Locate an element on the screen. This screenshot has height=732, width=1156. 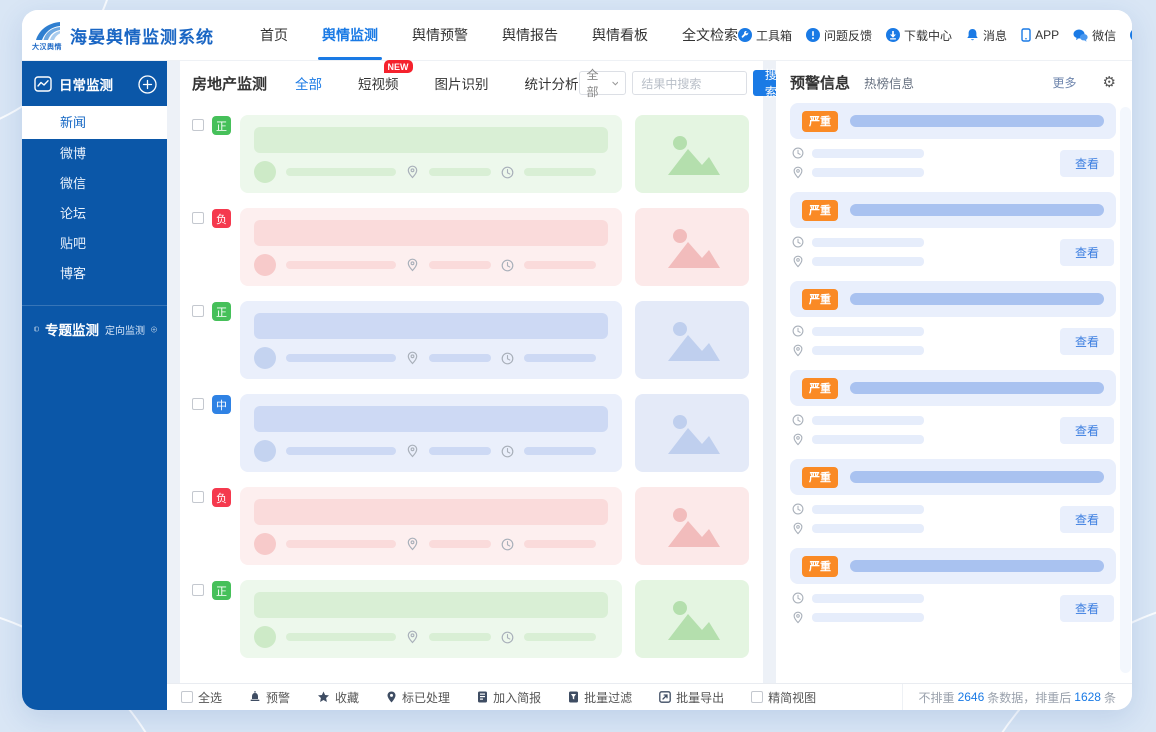
add-to-briefing-button: 加入简报 is located at coordinates (509, 697).